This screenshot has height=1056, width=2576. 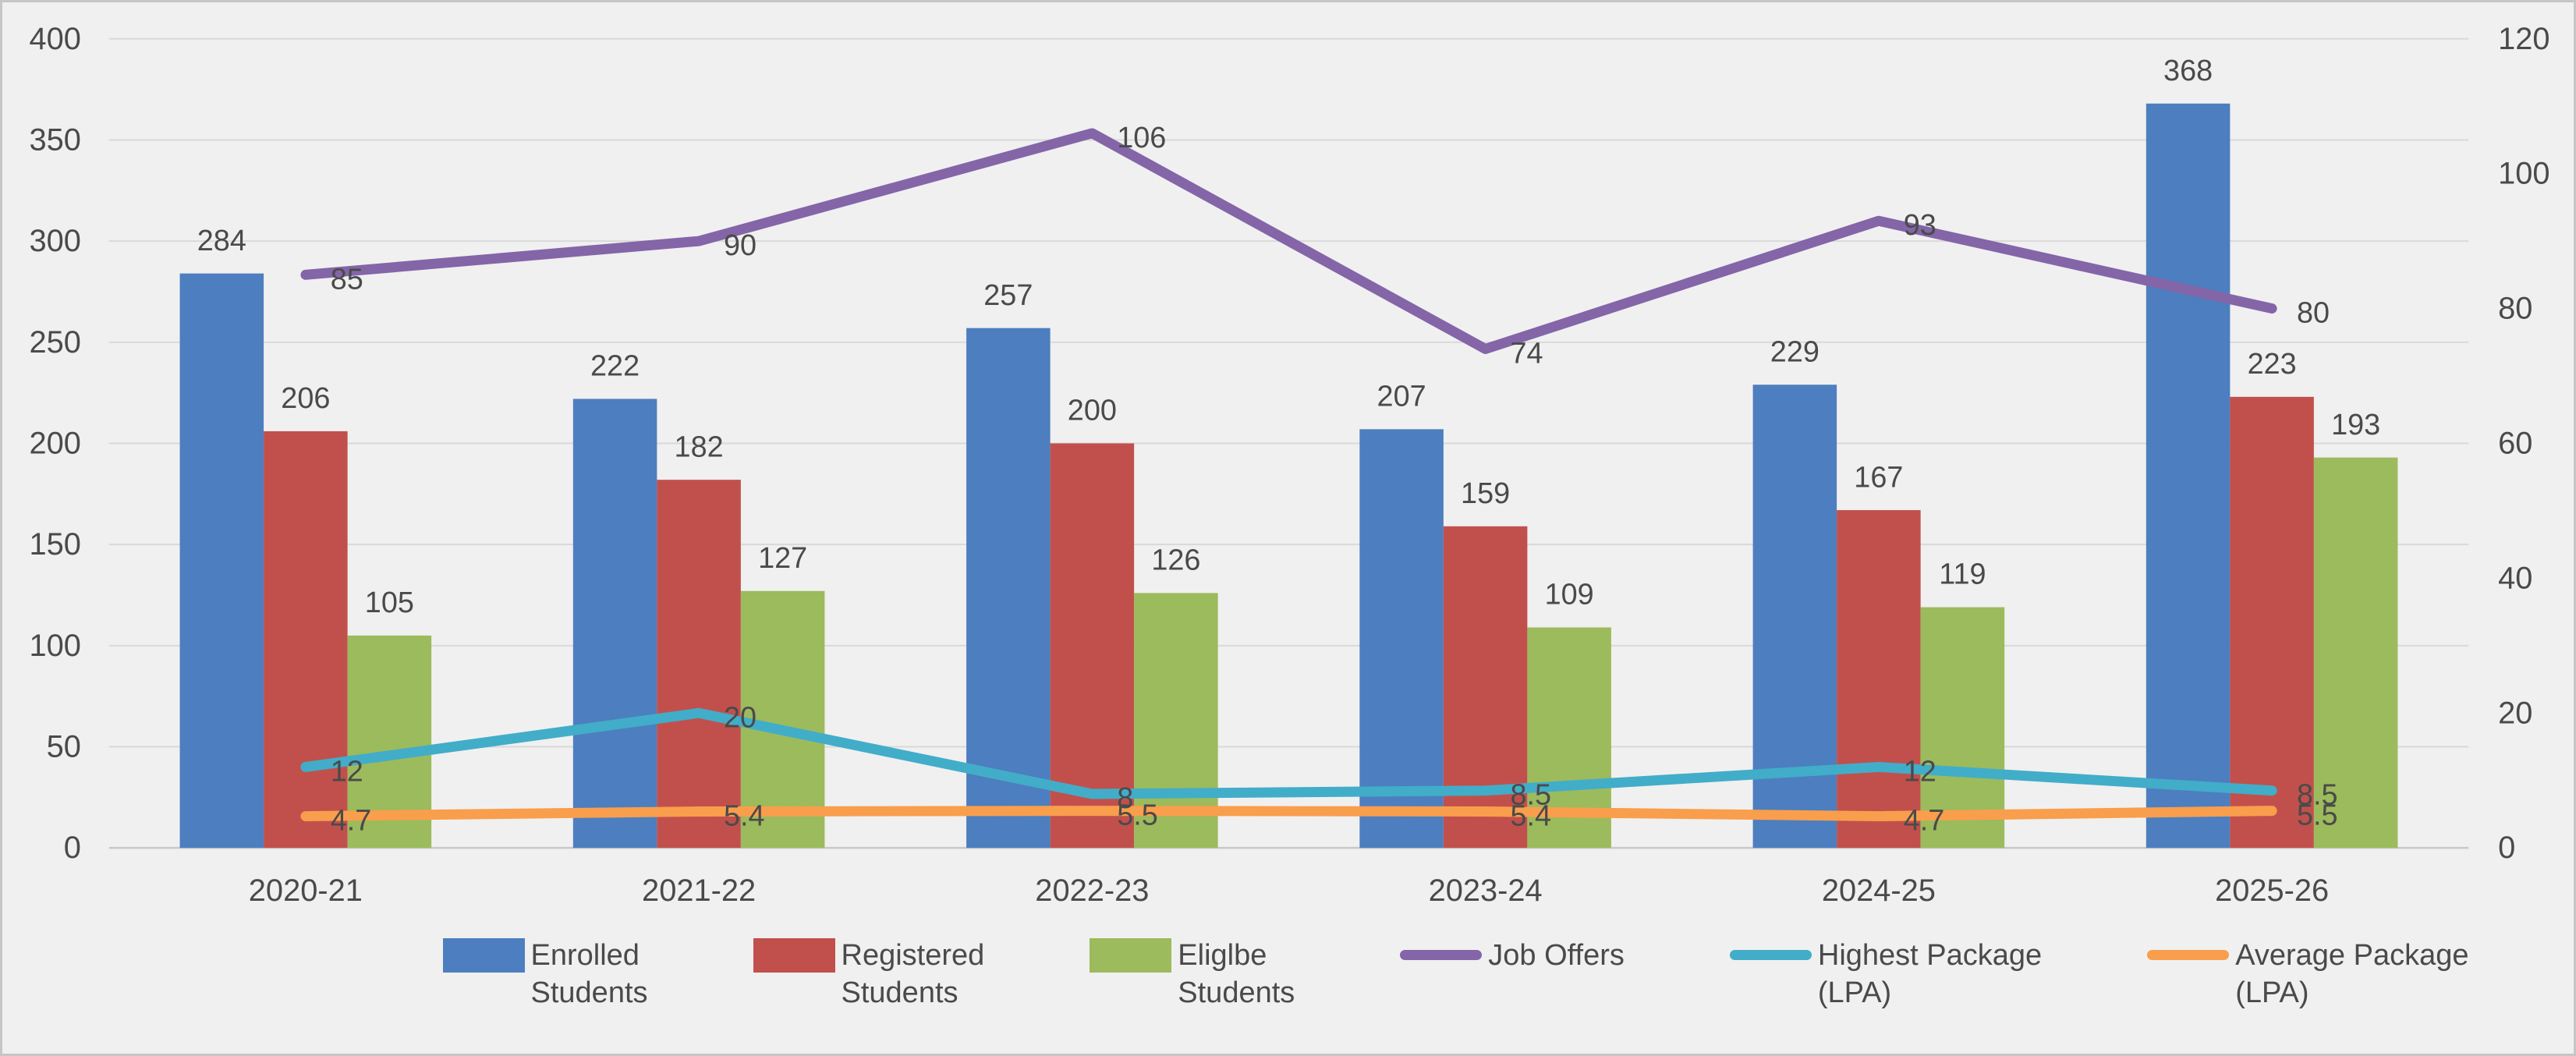 I want to click on bar-value-label-registered-students-2022-23: 200, so click(x=1092, y=411).